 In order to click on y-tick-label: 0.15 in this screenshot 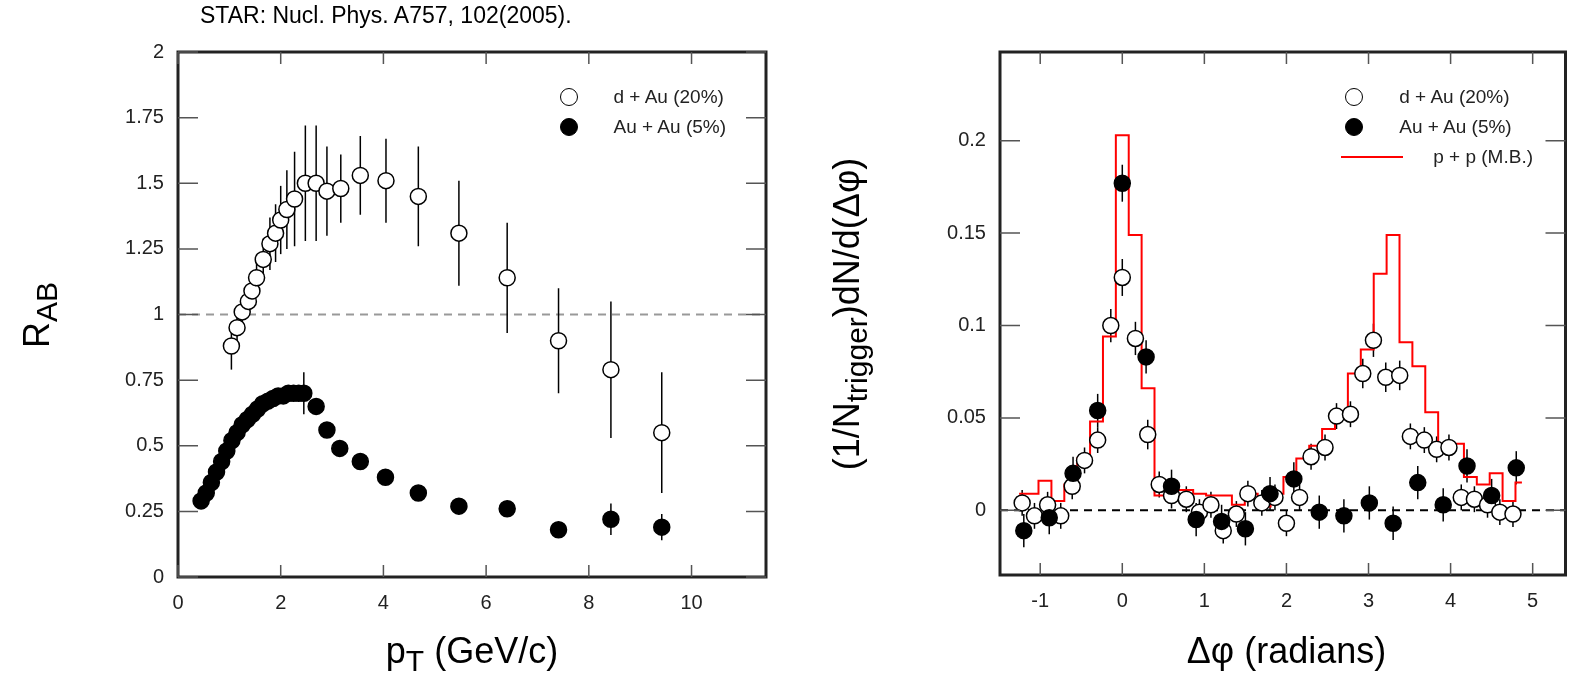, I will do `click(966, 231)`.